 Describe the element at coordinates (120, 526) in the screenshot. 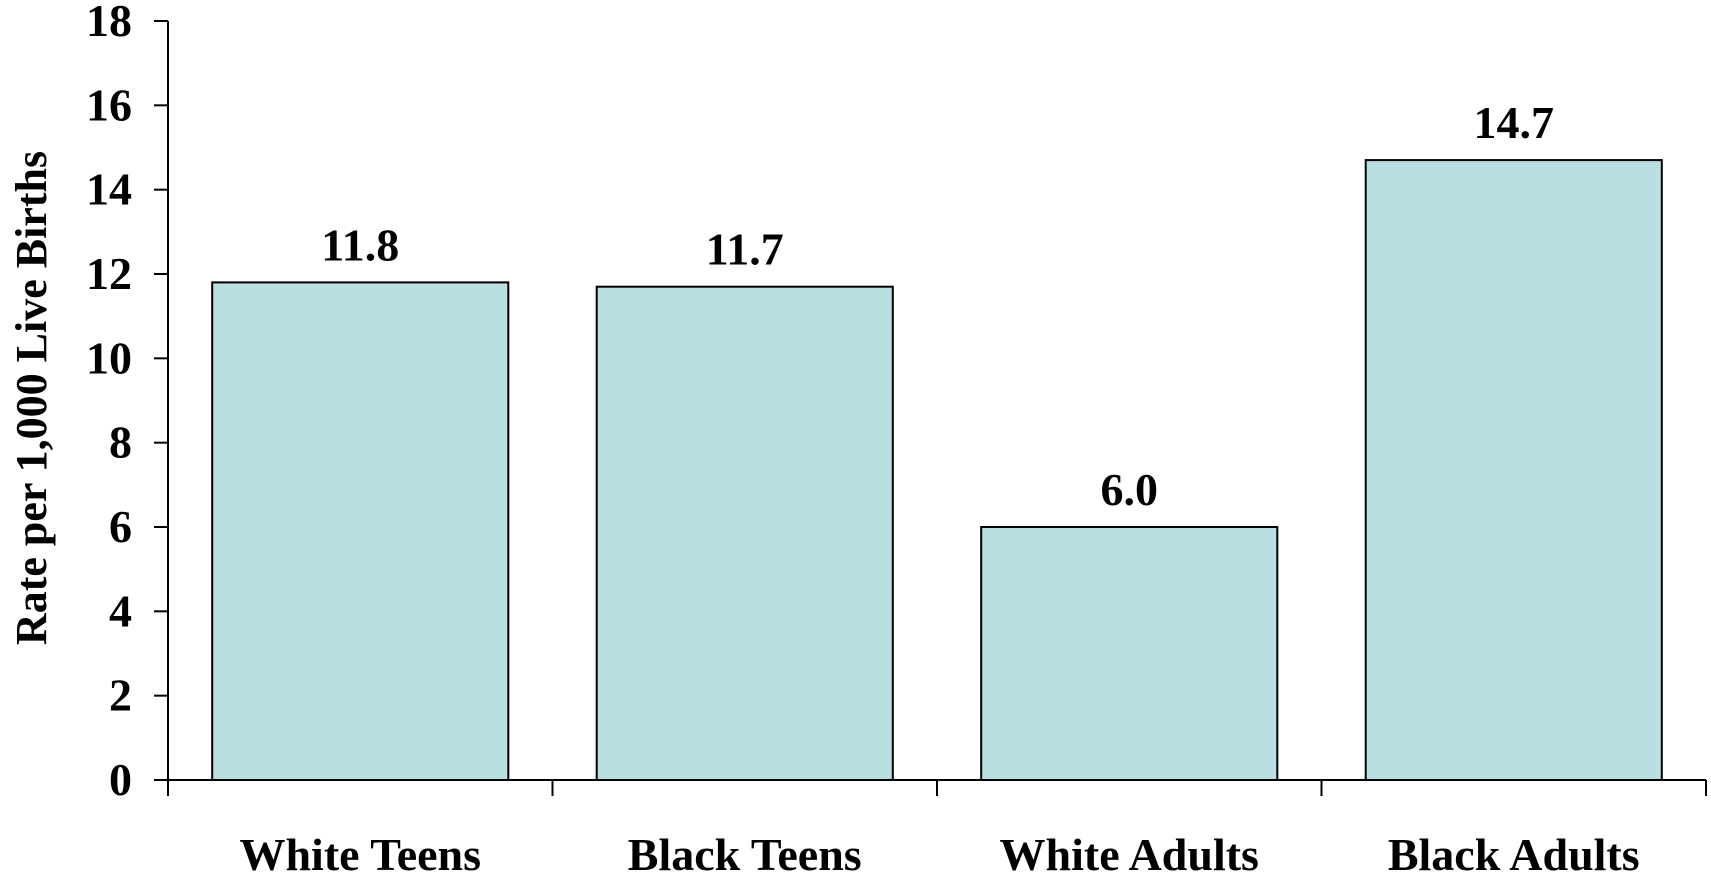

I see `y-tick-label: 6` at that location.